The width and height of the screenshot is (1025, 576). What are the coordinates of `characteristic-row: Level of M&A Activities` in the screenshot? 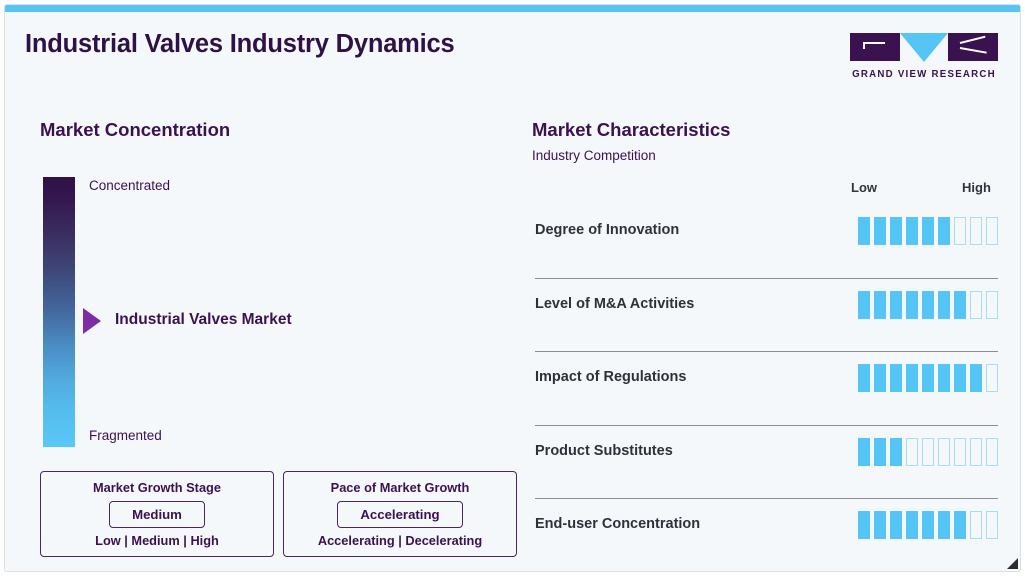 It's located at (766, 315).